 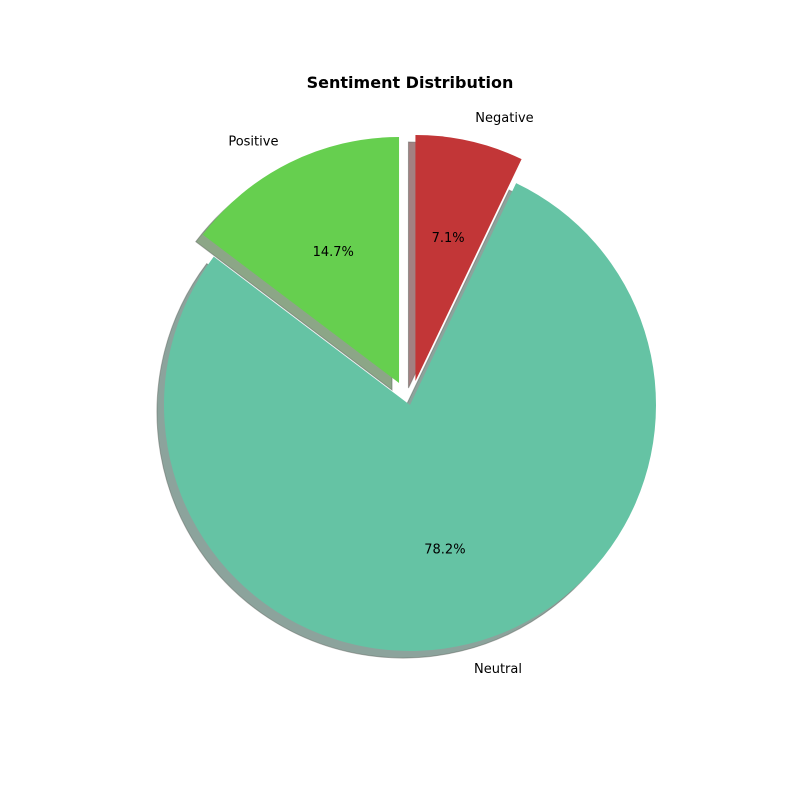 I want to click on pie-slice-negative, so click(x=468, y=258).